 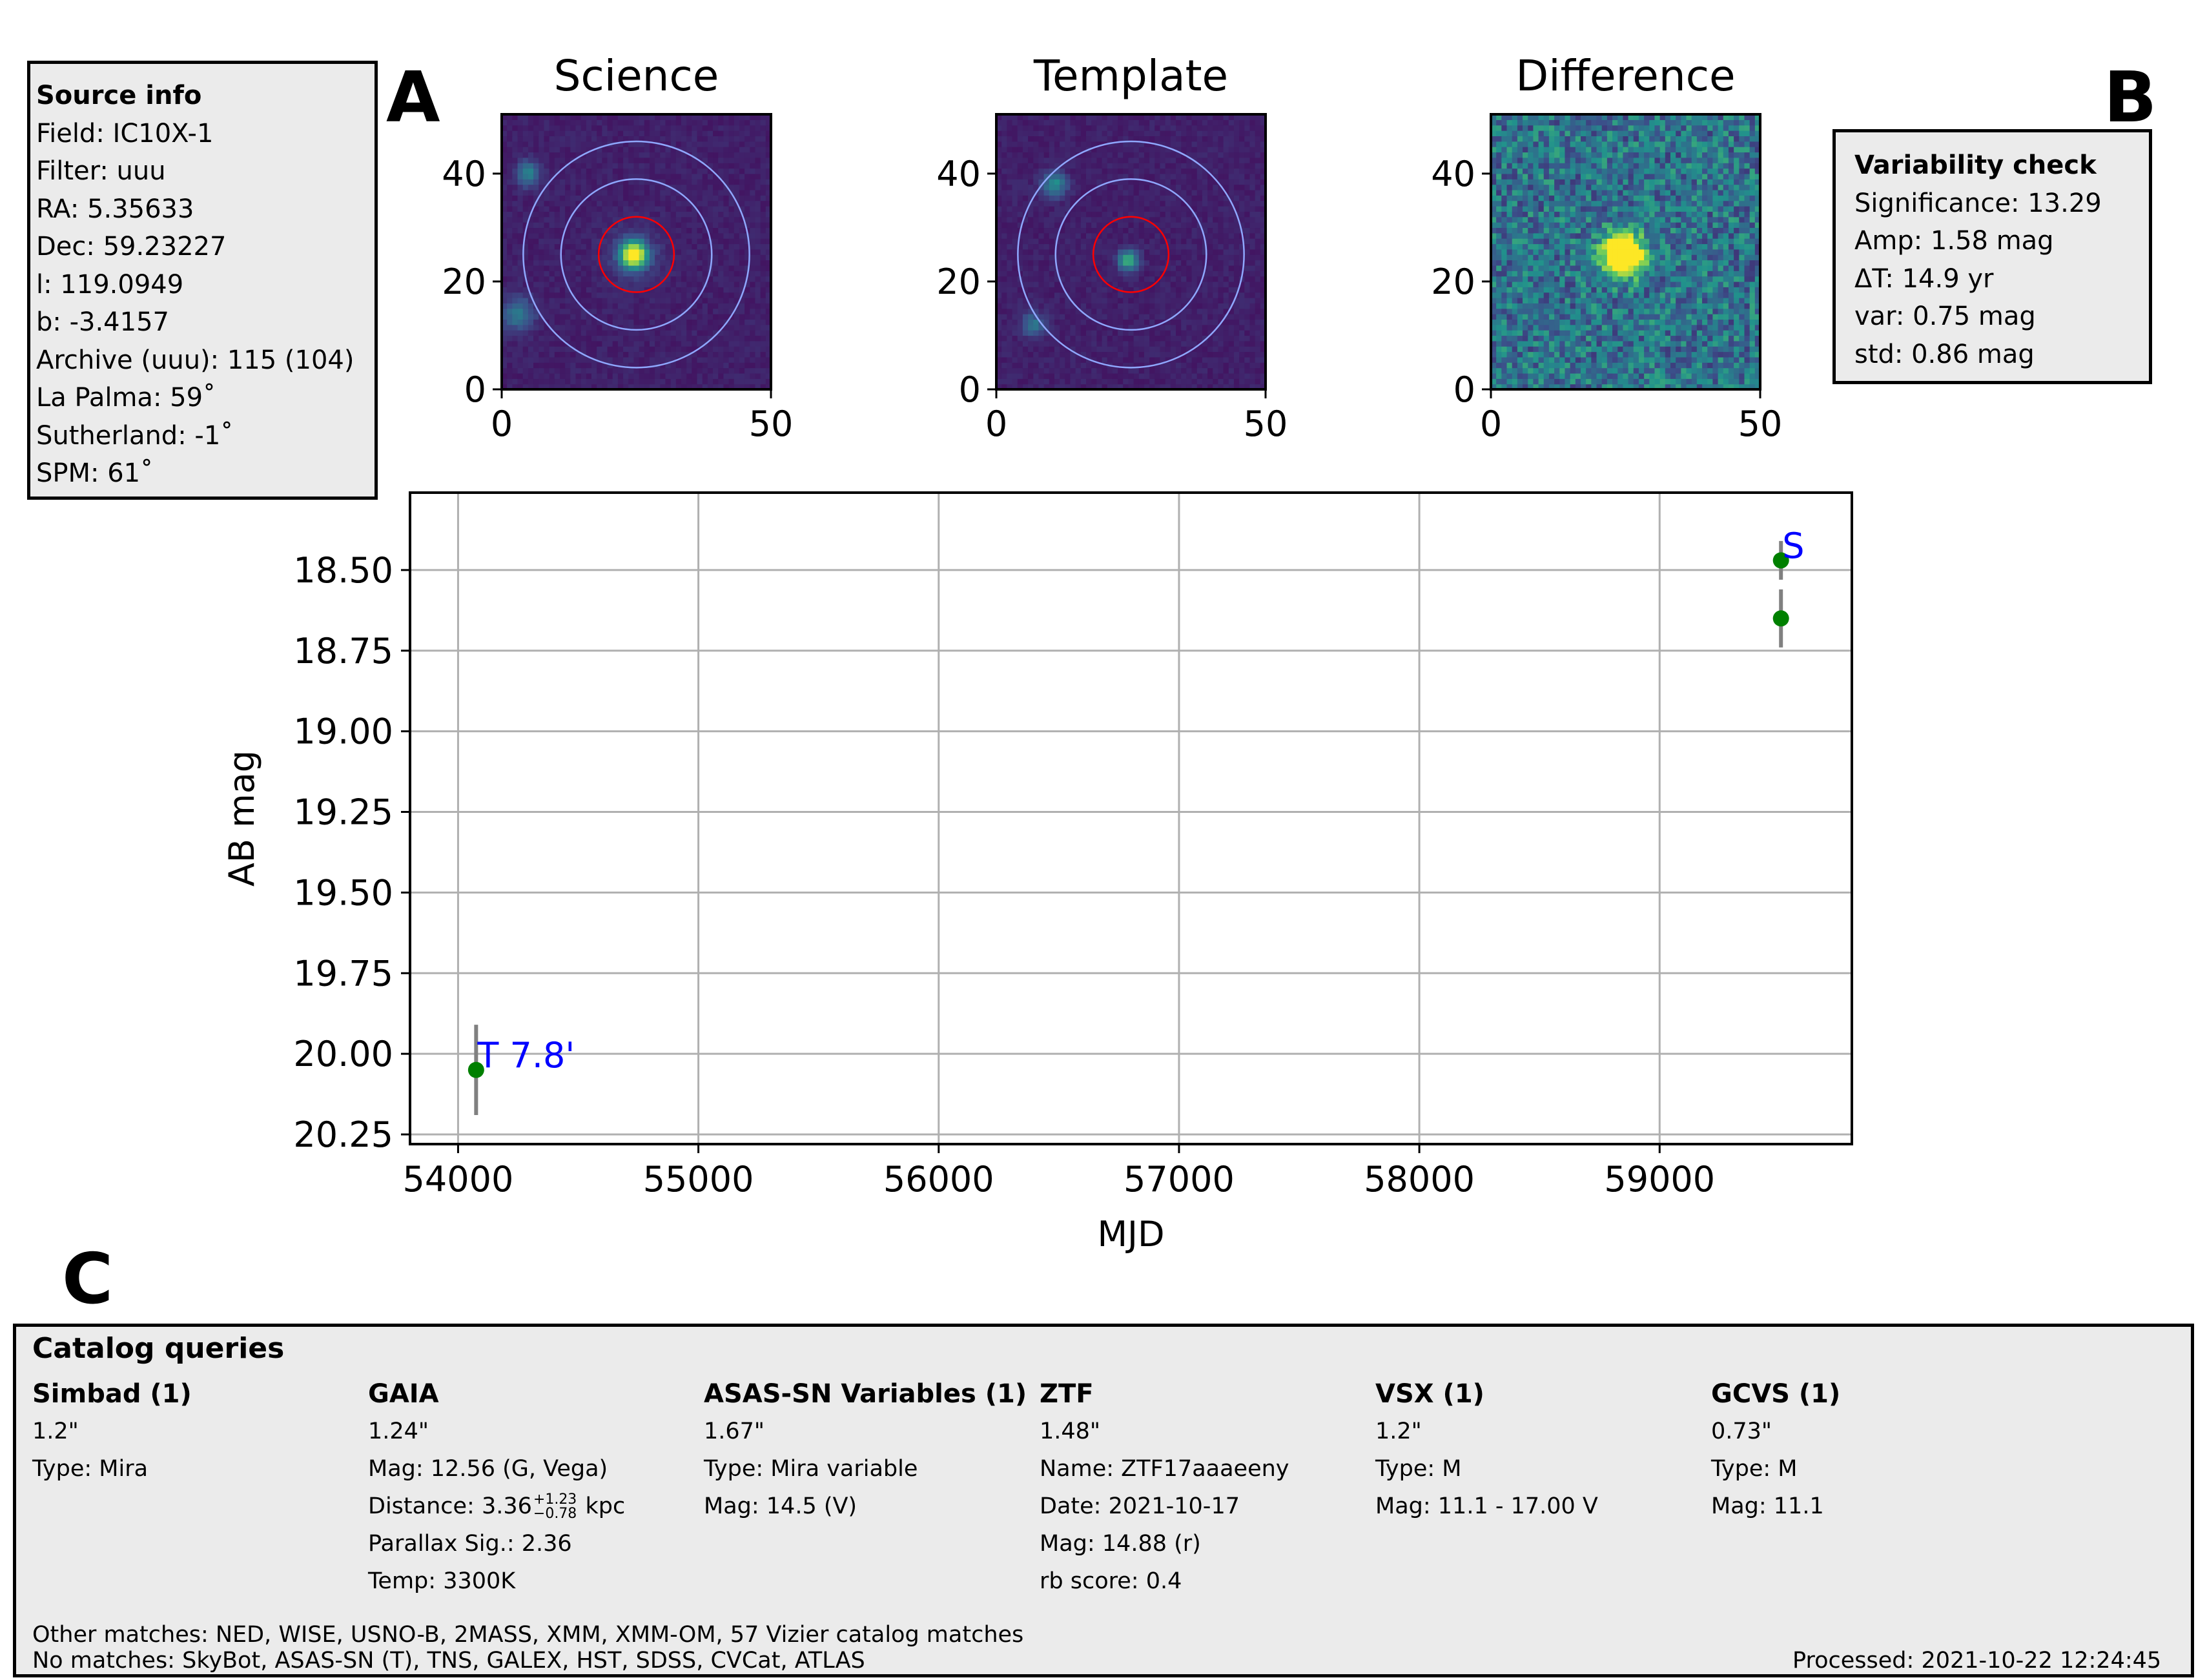 I want to click on variability-var: var: 0.75 mag, so click(x=1945, y=316).